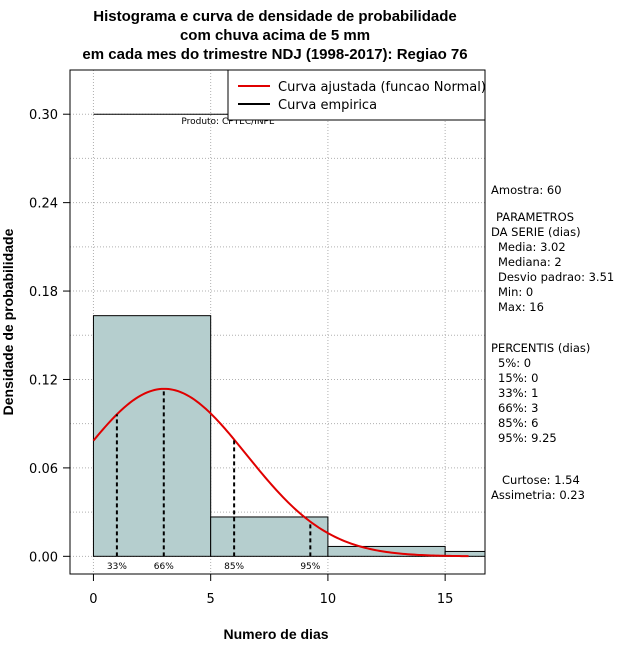 This screenshot has height=660, width=640. I want to click on percentile-lines: 33% 66% 85% 95%, so click(214, 480).